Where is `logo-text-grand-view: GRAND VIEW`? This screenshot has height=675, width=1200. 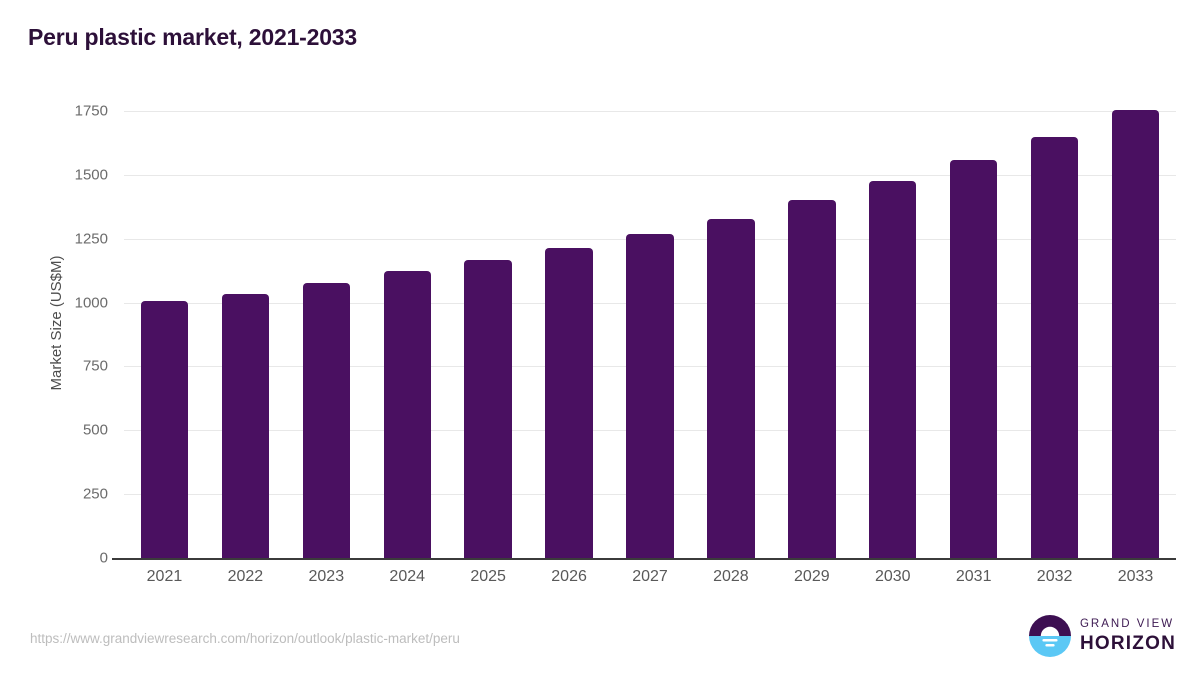 logo-text-grand-view: GRAND VIEW is located at coordinates (1127, 624).